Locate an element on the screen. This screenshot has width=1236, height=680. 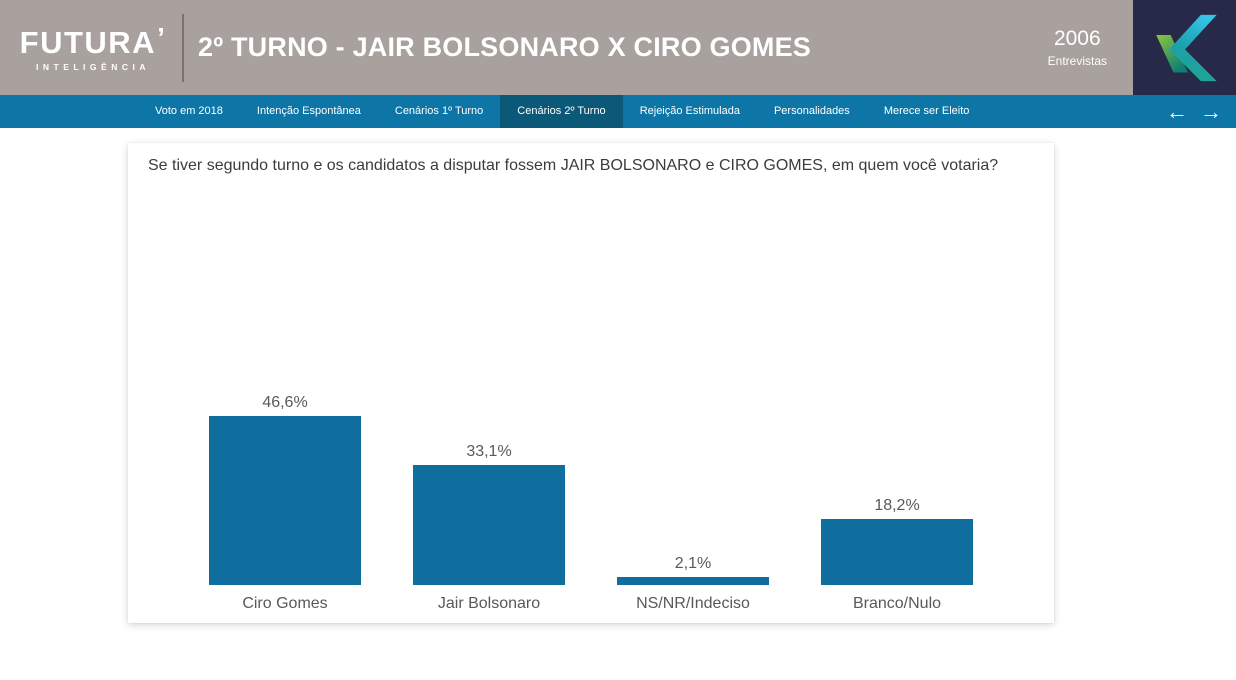
chart-column: 33,1% Jair Bolsonaro is located at coordinates (489, 533).